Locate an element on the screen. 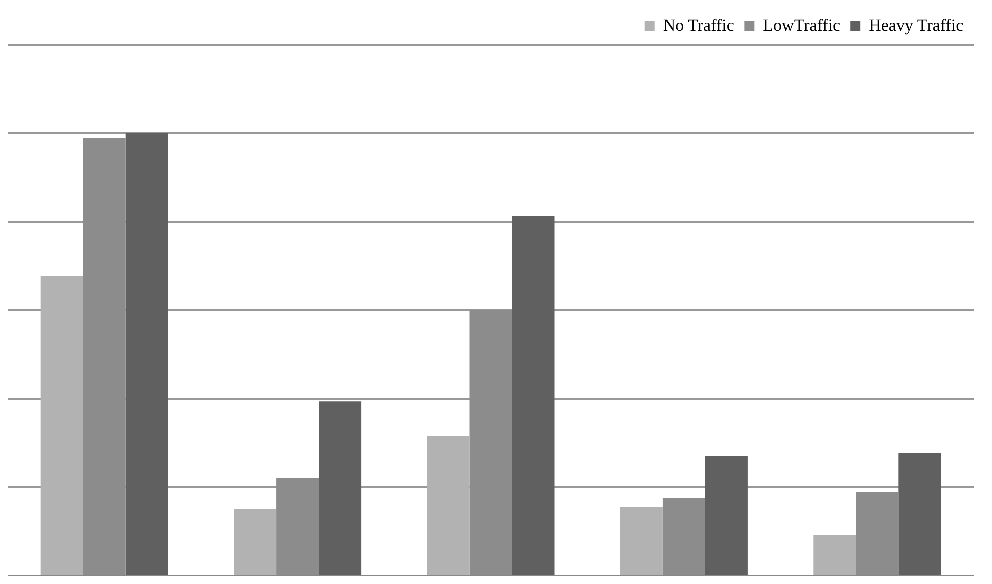  legend-label: LowTraffic is located at coordinates (802, 25).